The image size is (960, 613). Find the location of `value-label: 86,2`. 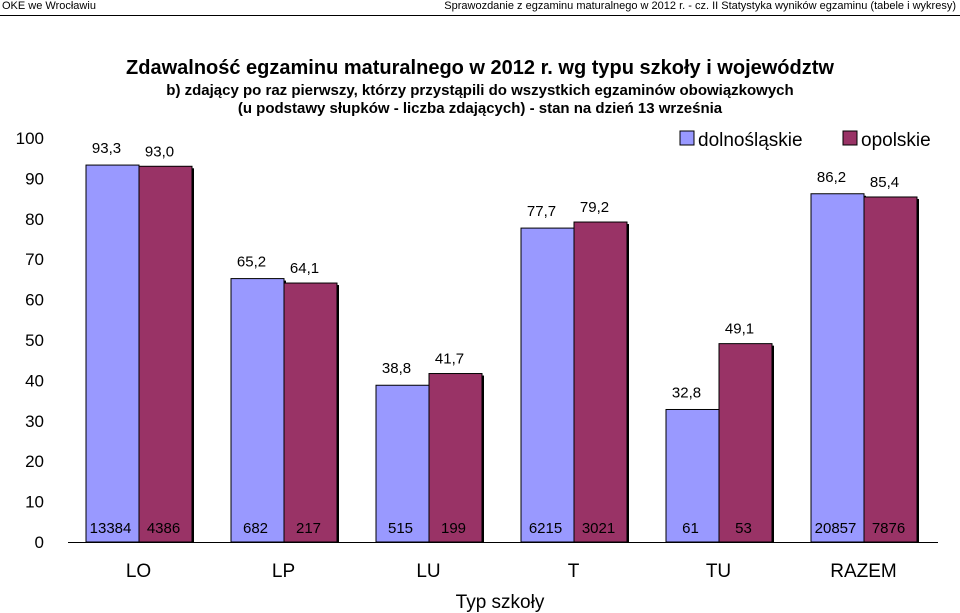

value-label: 86,2 is located at coordinates (831, 177).